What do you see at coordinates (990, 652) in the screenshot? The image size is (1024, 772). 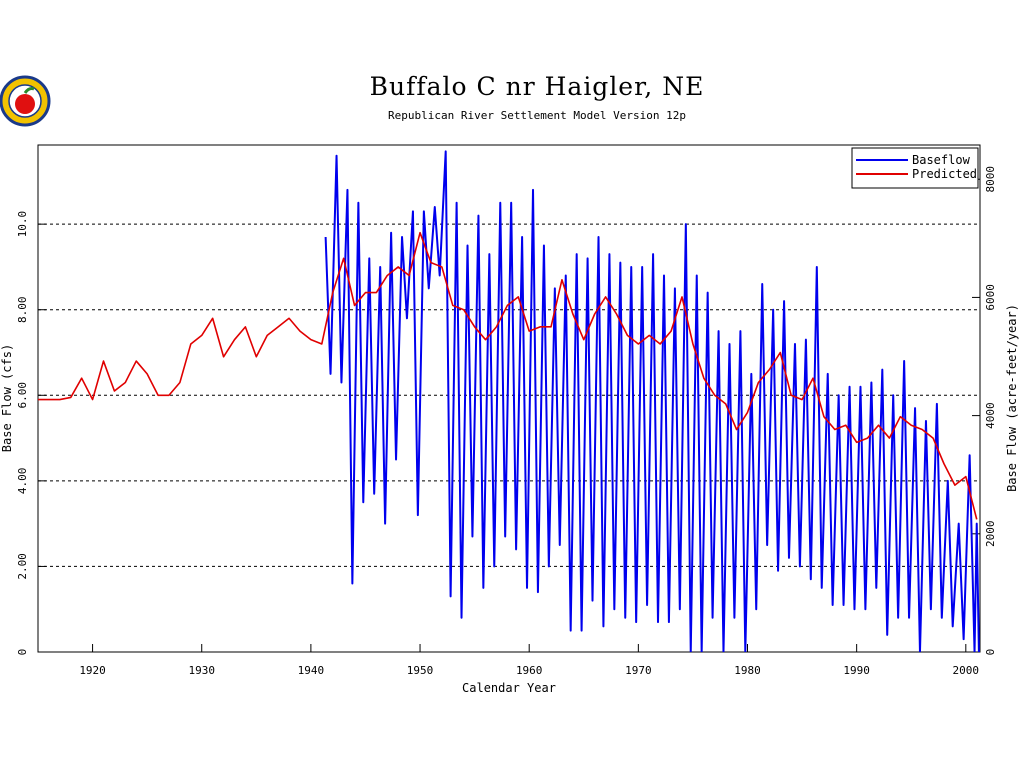 I see `y2-tick-label: 0` at bounding box center [990, 652].